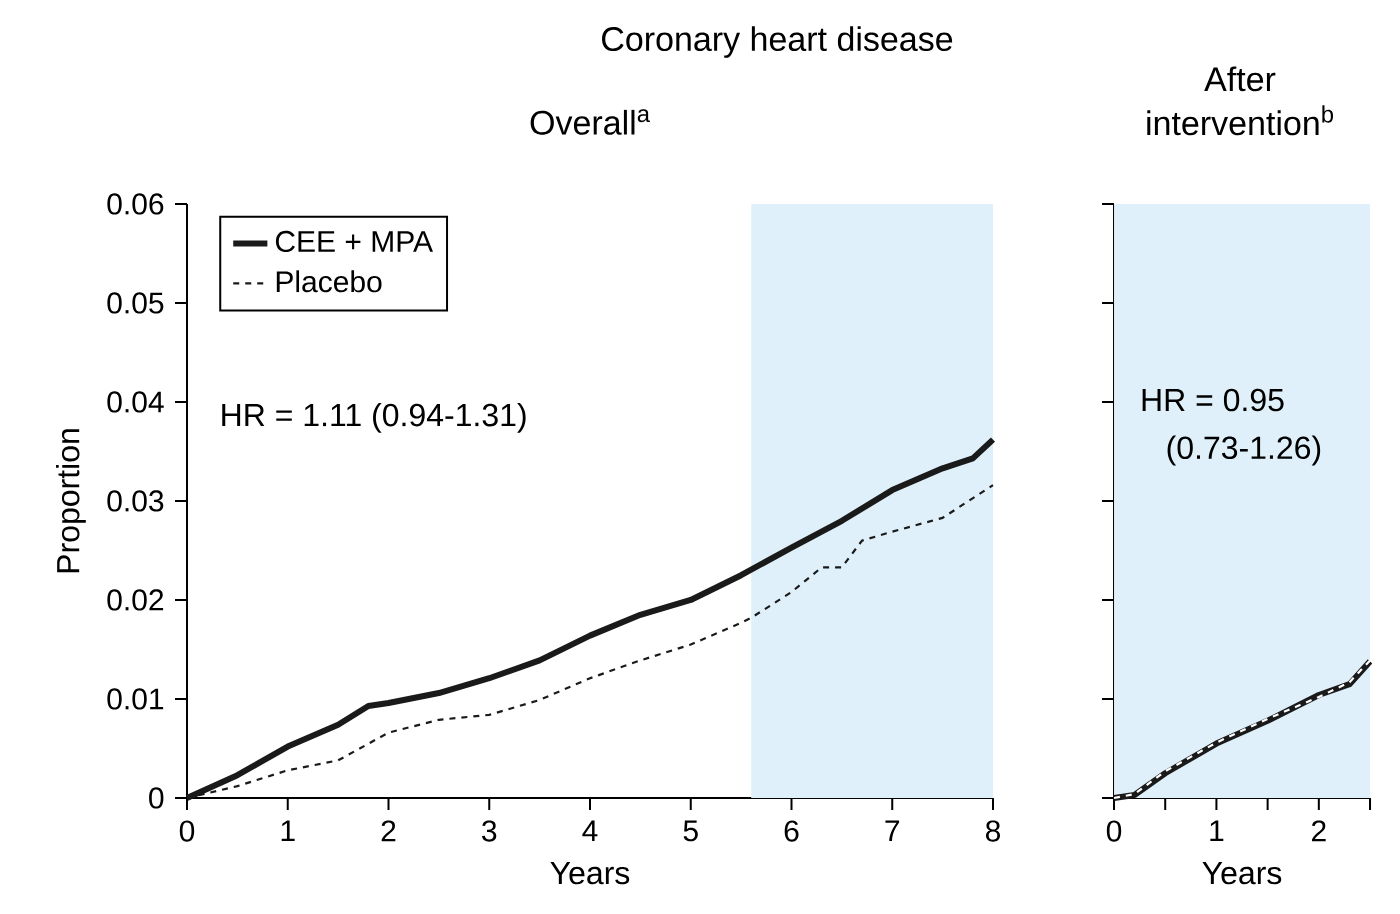 The image size is (1400, 914). What do you see at coordinates (1213, 400) in the screenshot?
I see `annotation: HR = 0.95` at bounding box center [1213, 400].